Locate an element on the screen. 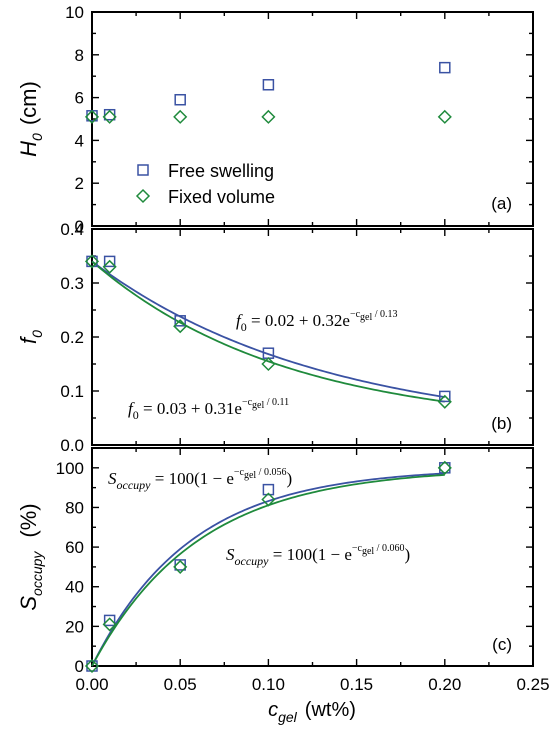 The width and height of the screenshot is (550, 733). y-tick-label: 0.0 is located at coordinates (72, 445).